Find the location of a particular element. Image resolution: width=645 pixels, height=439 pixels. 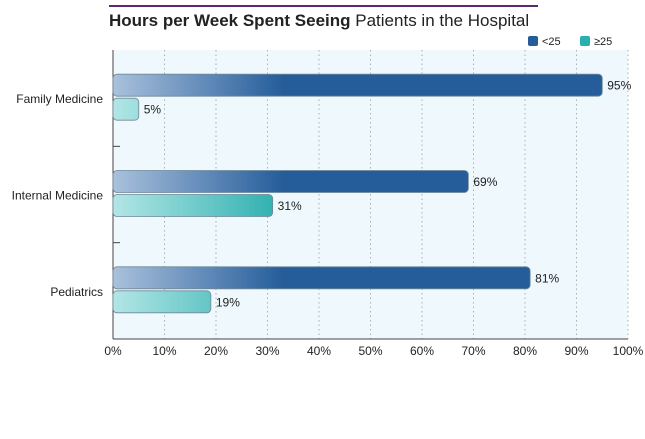

x-tick-label: 70% is located at coordinates (473, 351).